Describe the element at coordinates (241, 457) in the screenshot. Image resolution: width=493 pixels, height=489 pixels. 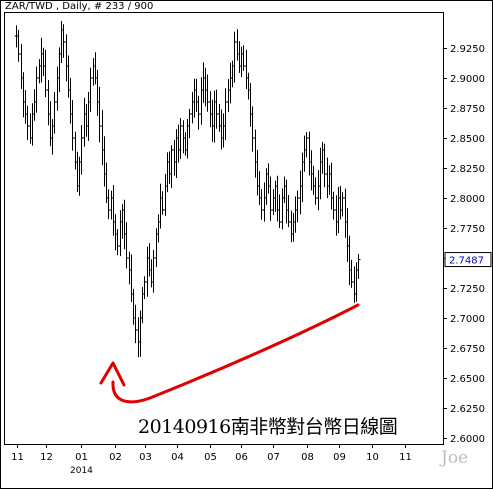
I see `x-tick-label: 06` at that location.